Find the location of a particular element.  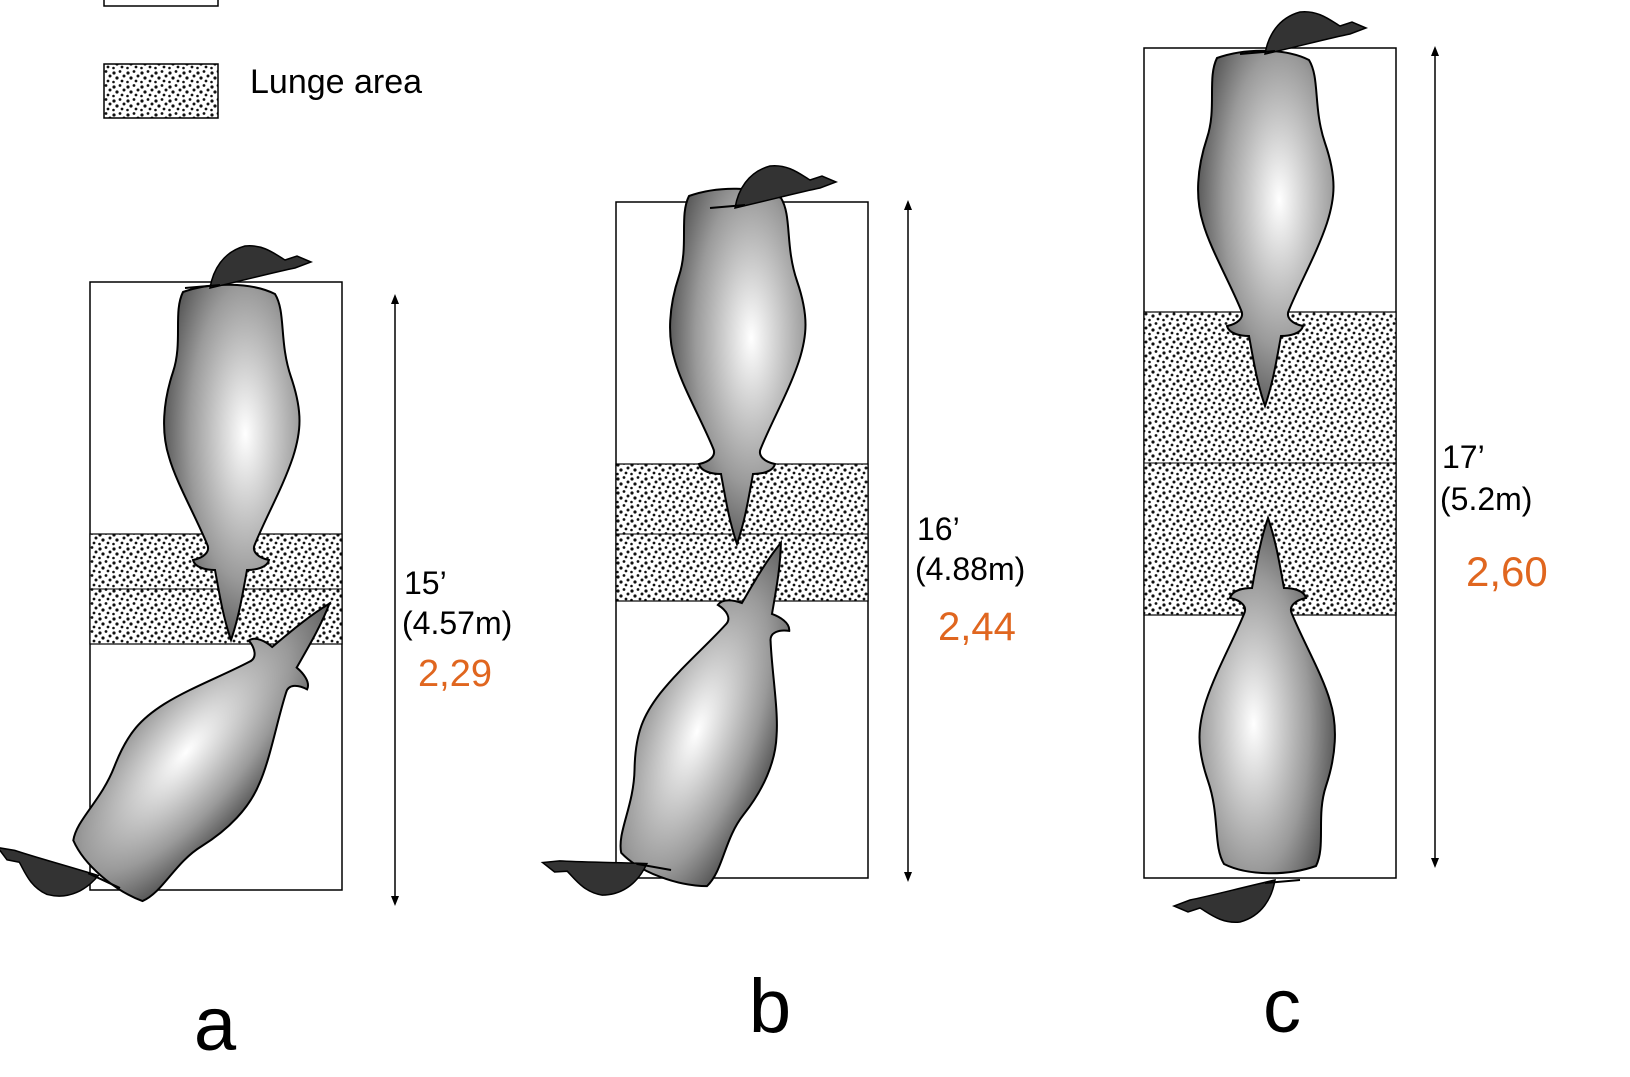

panel-letter-c: c is located at coordinates (1282, 1006).